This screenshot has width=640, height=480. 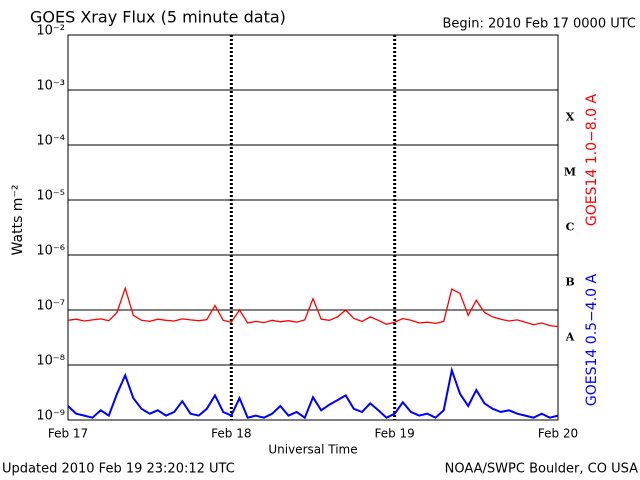 I want to click on y-tick-label: 10⁻⁴, so click(x=50, y=141).